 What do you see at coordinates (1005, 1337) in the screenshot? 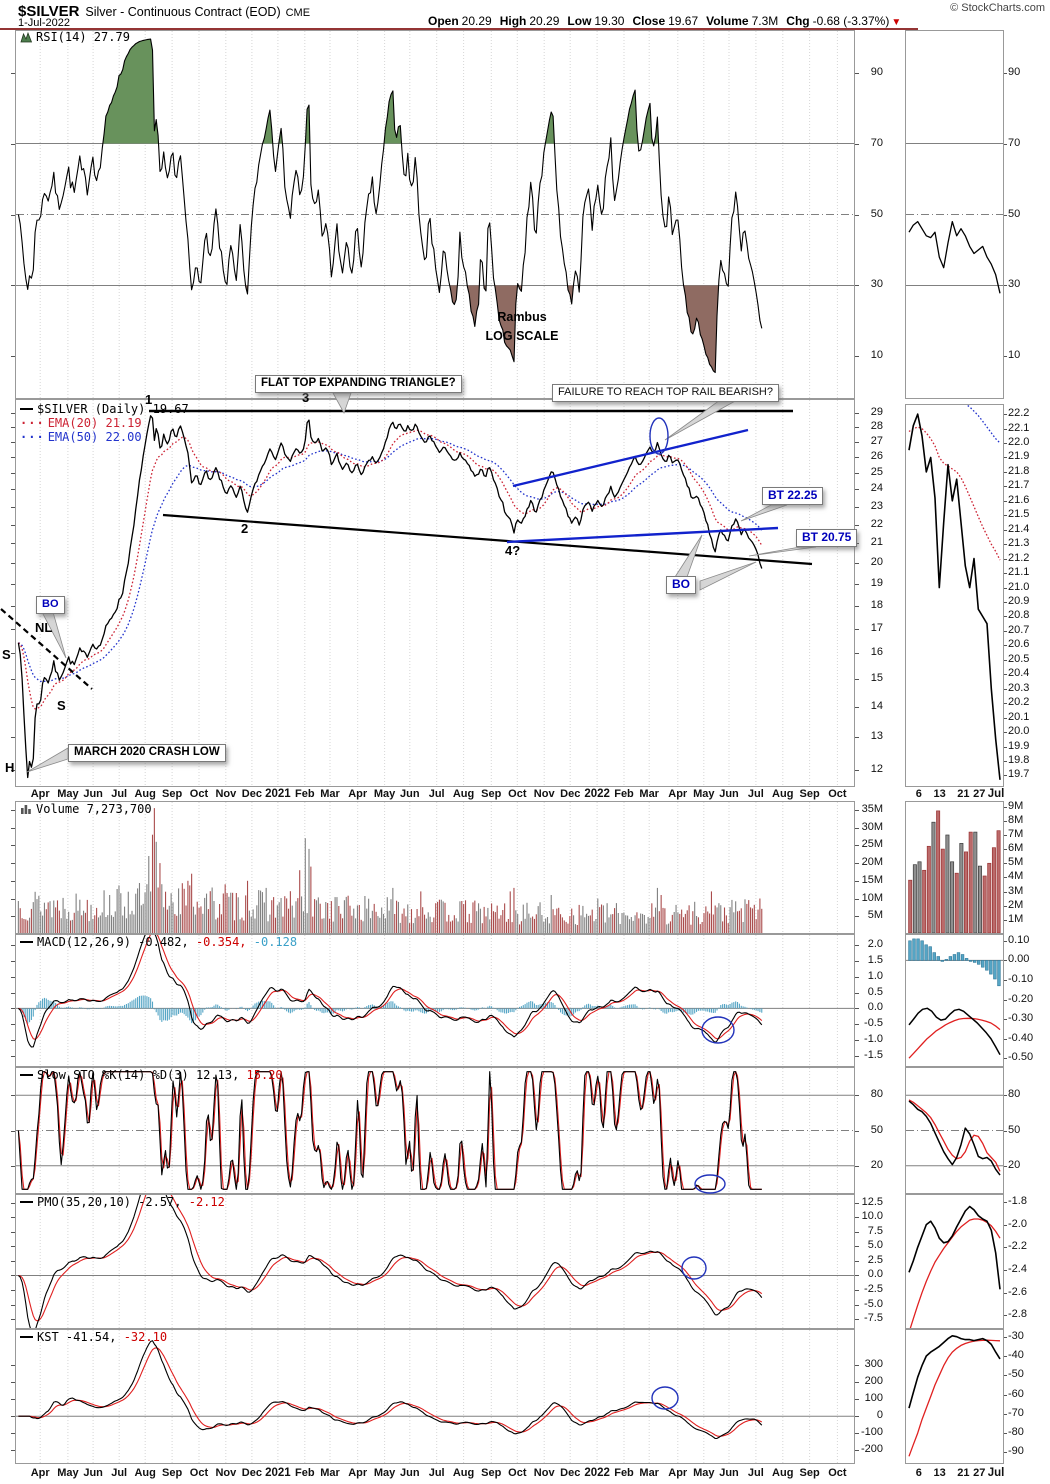
I see `kst-mini-axis-tick` at bounding box center [1005, 1337].